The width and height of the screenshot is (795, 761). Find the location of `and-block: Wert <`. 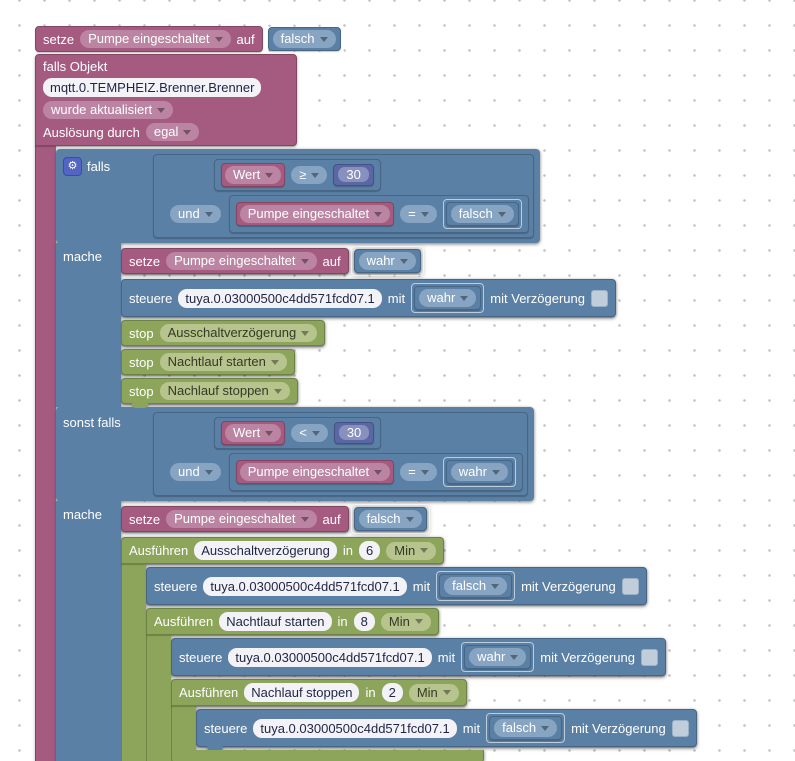

and-block: Wert < is located at coordinates (340, 454).